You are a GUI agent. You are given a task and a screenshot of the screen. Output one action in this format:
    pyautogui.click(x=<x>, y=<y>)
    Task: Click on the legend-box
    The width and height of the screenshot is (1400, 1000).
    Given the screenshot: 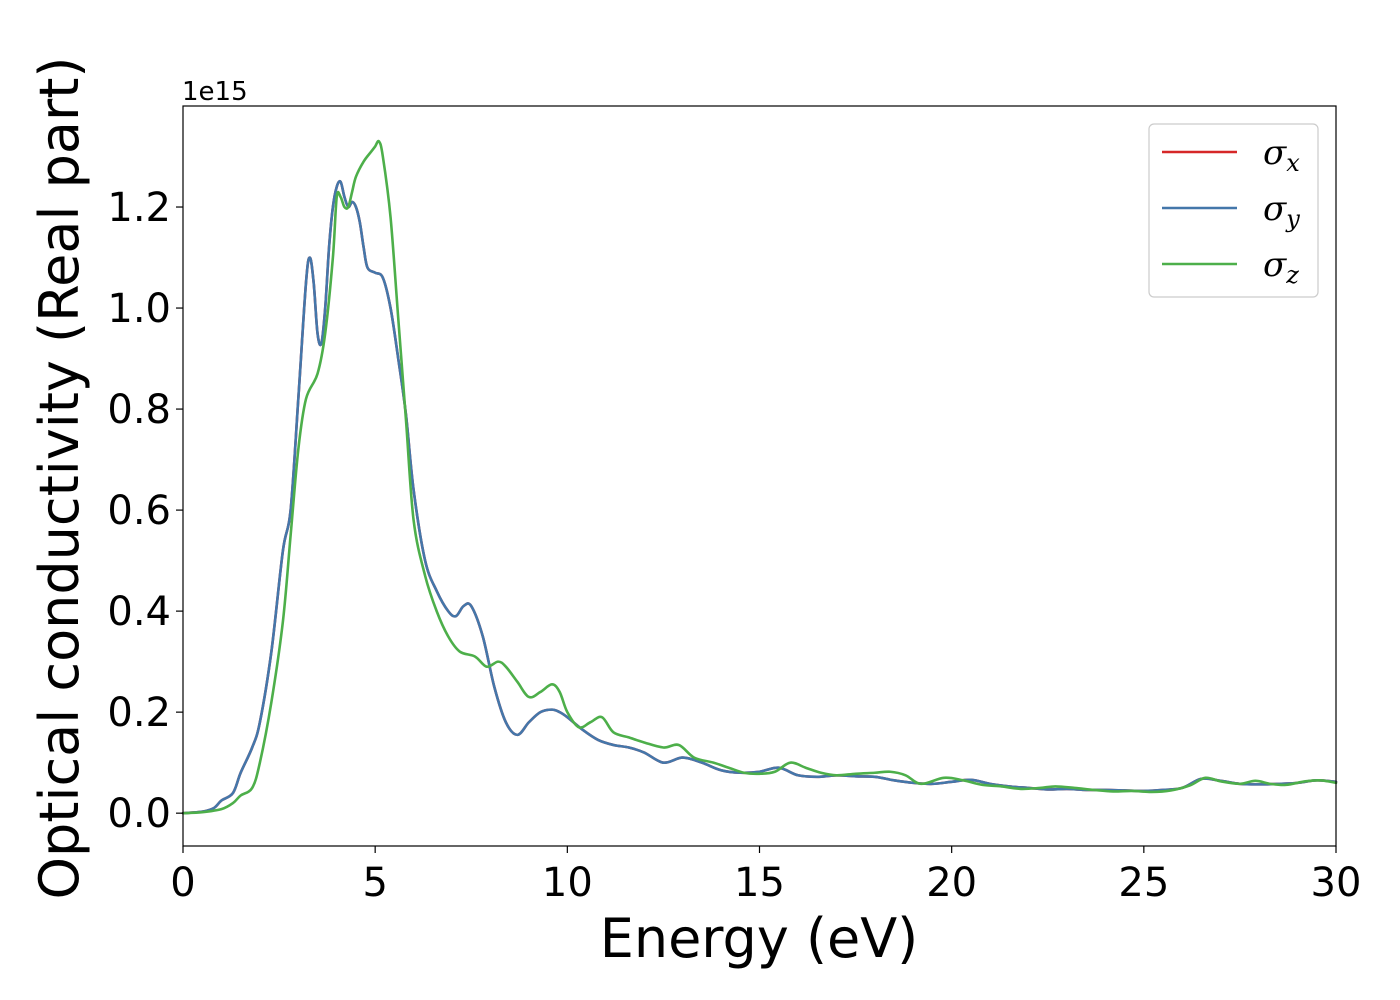 What is the action you would take?
    pyautogui.click(x=1233, y=210)
    